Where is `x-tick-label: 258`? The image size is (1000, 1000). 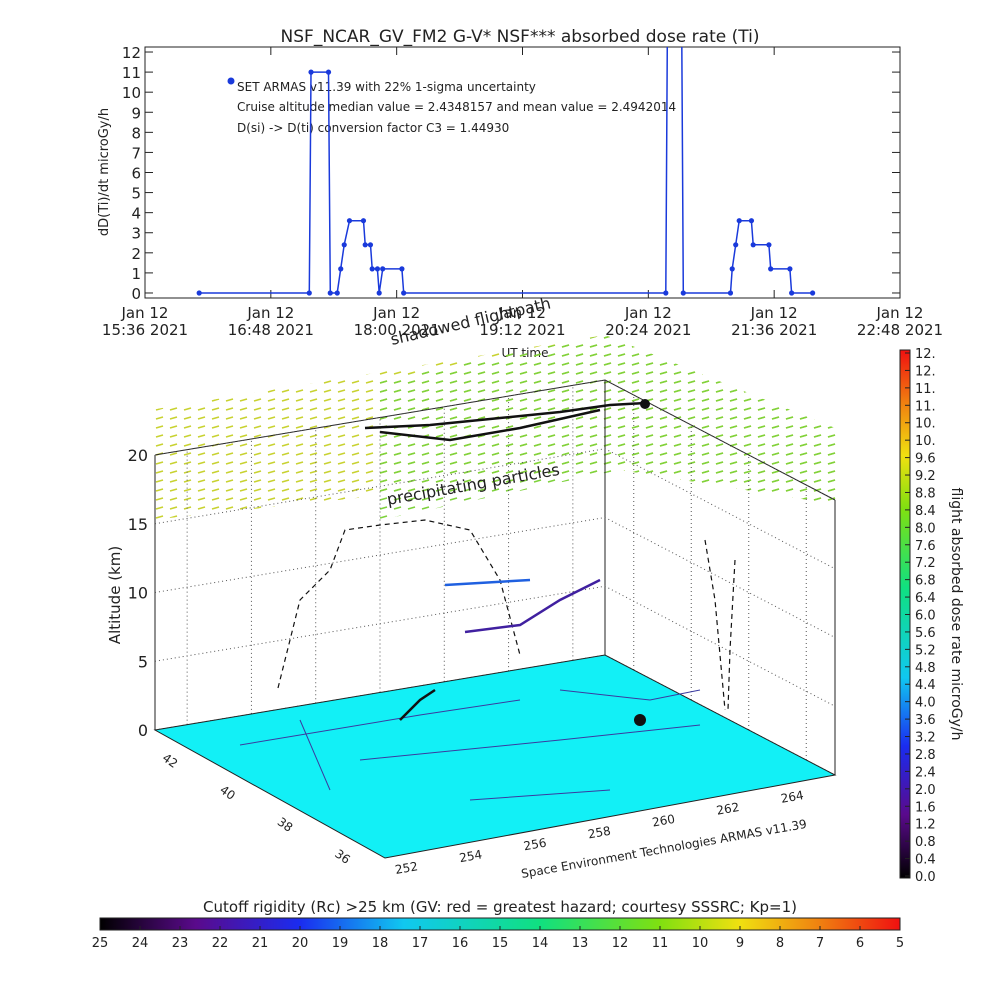 x-tick-label: 258 is located at coordinates (599, 833).